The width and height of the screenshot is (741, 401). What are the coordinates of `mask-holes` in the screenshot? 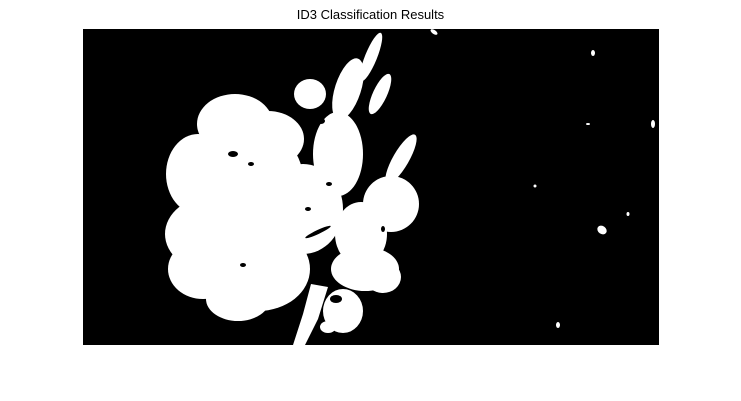 It's located at (306, 210).